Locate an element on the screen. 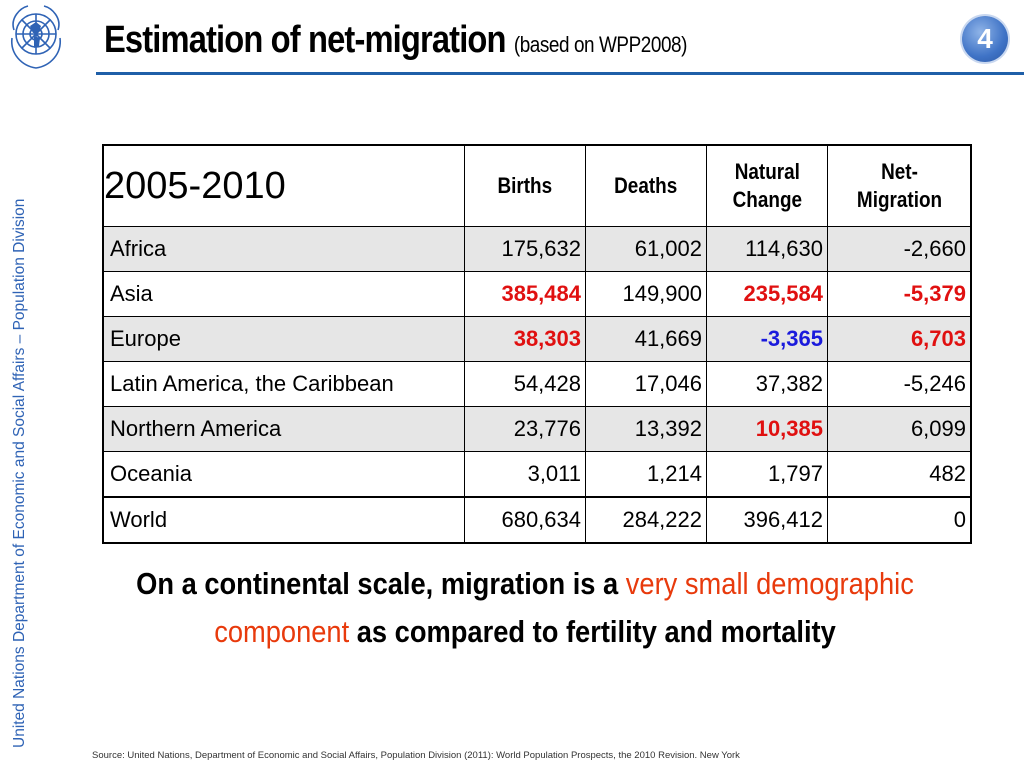 The width and height of the screenshot is (1024, 768). cell-natural-change: 10,385 is located at coordinates (767, 429).